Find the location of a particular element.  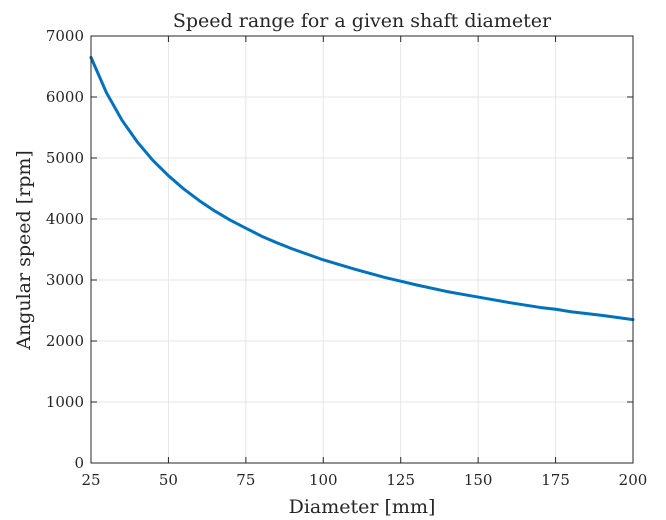

y-tick-label: 4000 is located at coordinates (65, 219).